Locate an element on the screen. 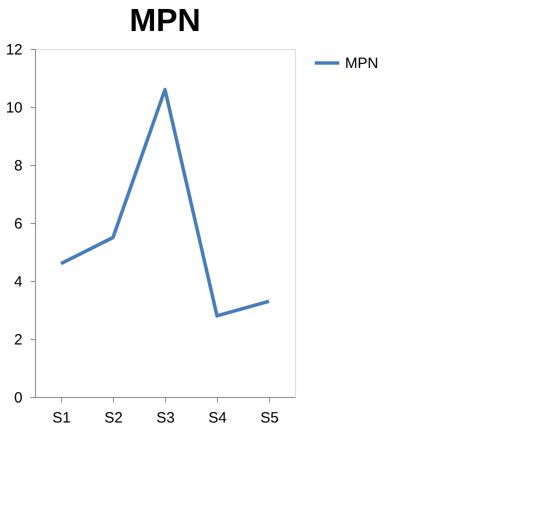 This screenshot has height=529, width=559. x-tick-label: S4 is located at coordinates (217, 418).